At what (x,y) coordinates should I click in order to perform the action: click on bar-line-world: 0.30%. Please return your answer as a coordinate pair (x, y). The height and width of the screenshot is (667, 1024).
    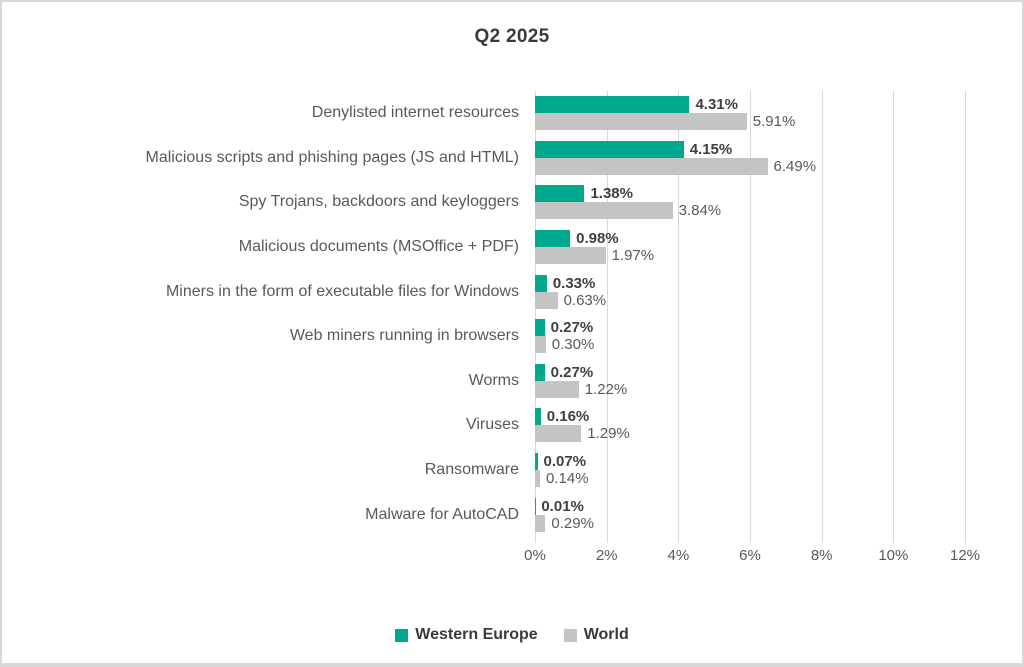
    Looking at the image, I should click on (750, 345).